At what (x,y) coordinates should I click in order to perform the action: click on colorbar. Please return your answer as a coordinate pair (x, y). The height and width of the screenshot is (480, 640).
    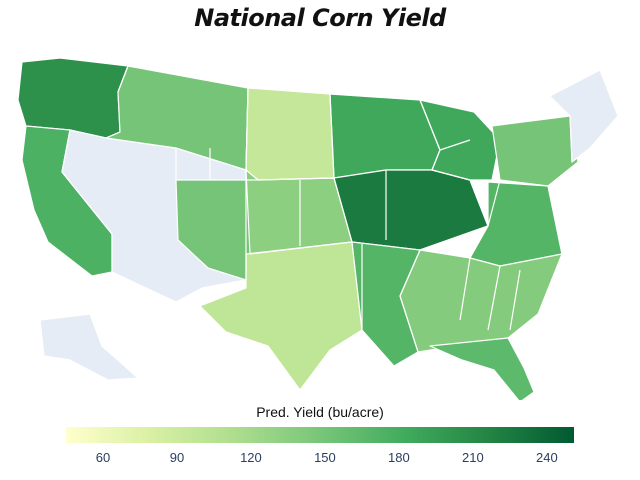
    Looking at the image, I should click on (320, 435).